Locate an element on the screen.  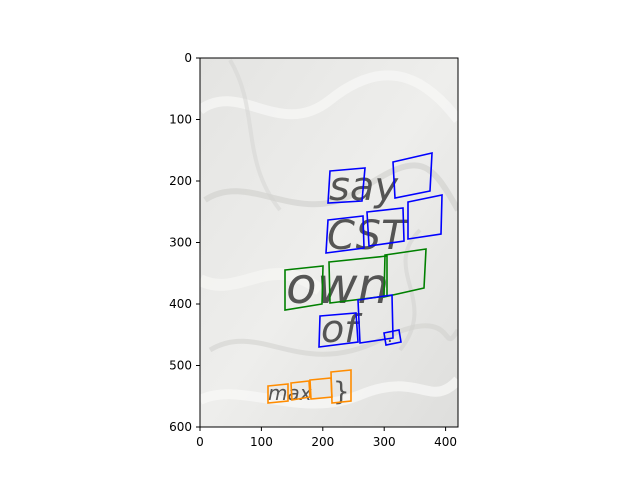
y-tick-label: 300 is located at coordinates (180, 243).